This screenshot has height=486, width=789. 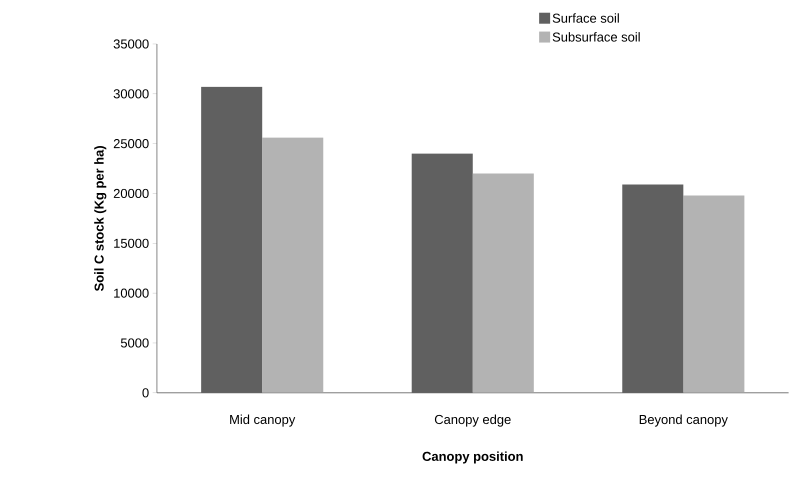 What do you see at coordinates (472, 458) in the screenshot?
I see `x-axis-title: Canopy position` at bounding box center [472, 458].